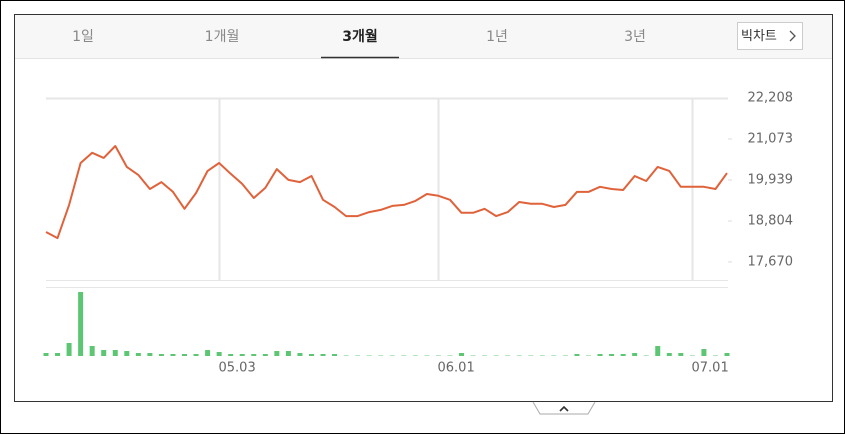 Image resolution: width=845 pixels, height=434 pixels. Describe the element at coordinates (635, 37) in the screenshot. I see `tab: 3년` at that location.